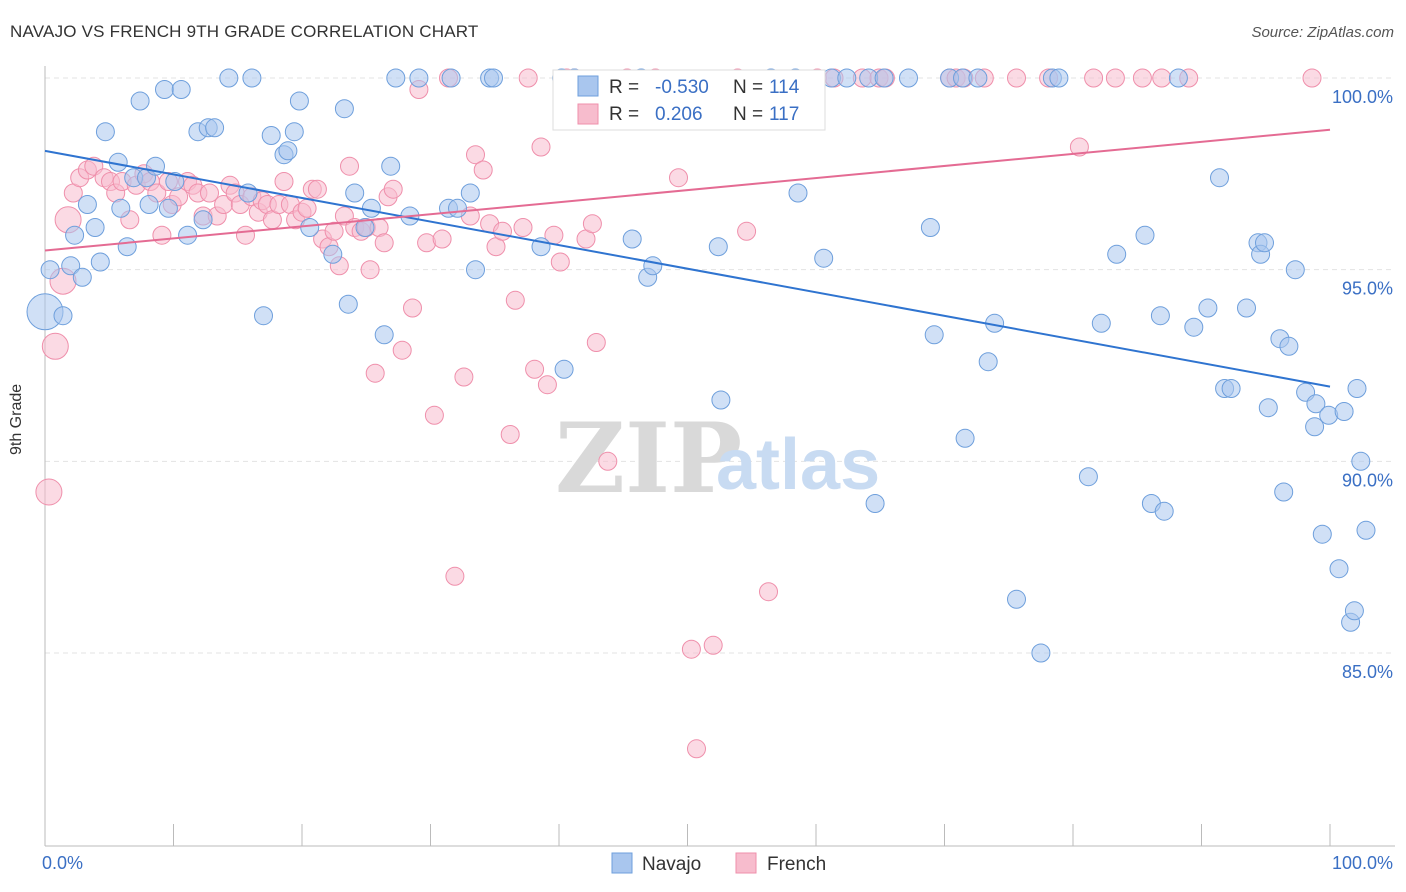 Image resolution: width=1406 pixels, height=892 pixels. Describe the element at coordinates (1367, 289) in the screenshot. I see `y-tick-label-2: 95.0%` at that location.